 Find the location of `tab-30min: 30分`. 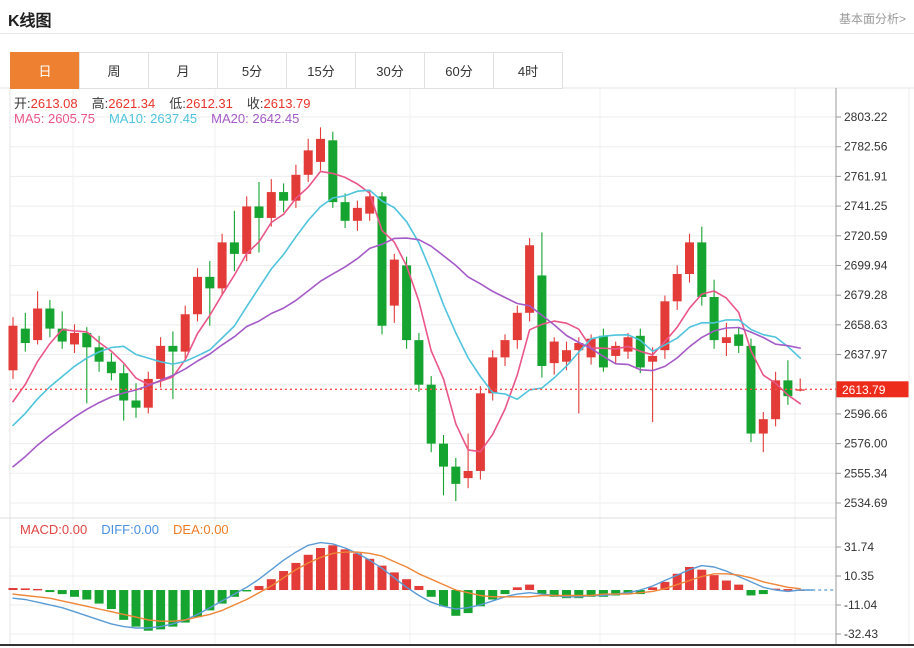

tab-30min: 30分 is located at coordinates (390, 70).